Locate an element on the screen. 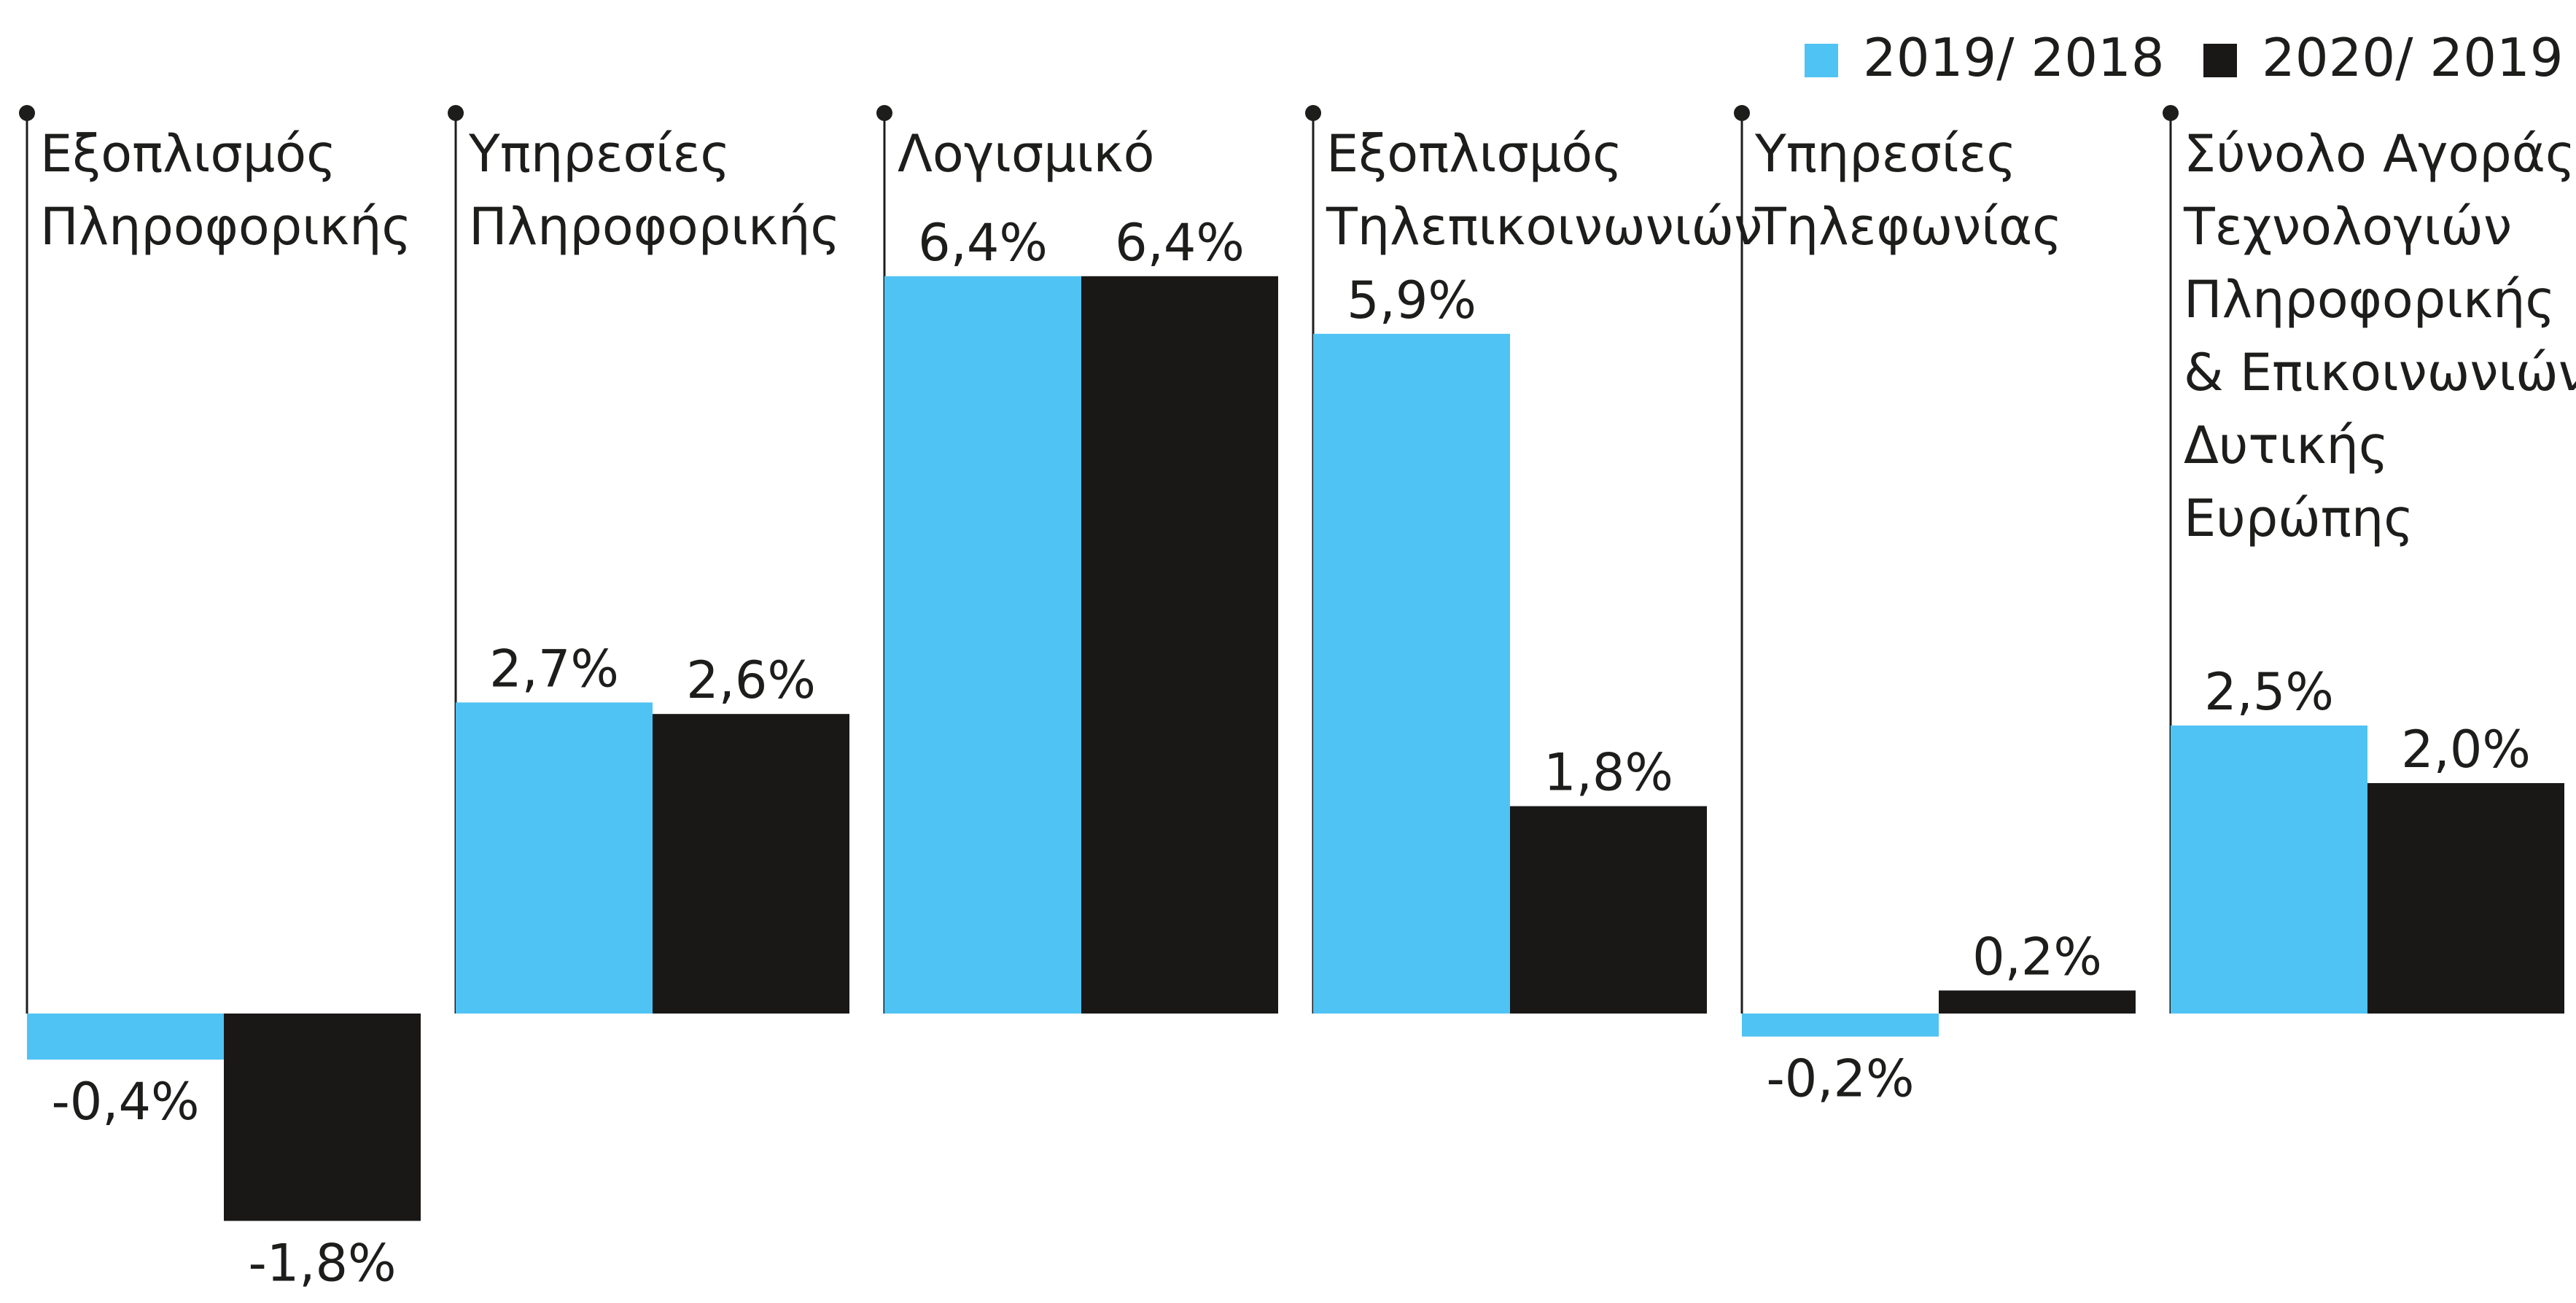 Image resolution: width=2576 pixels, height=1303 pixels. data-label: 2,7% is located at coordinates (554, 669).